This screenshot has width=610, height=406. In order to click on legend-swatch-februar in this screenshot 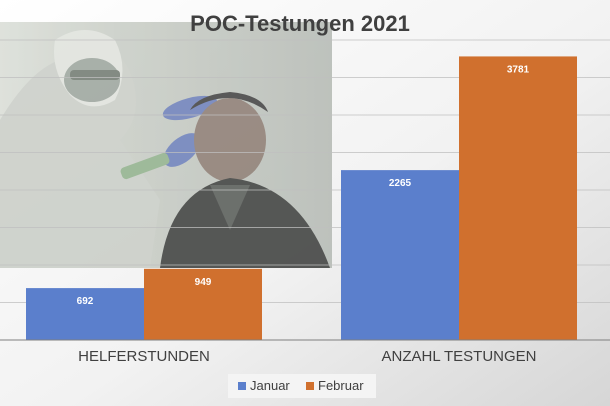, I will do `click(310, 386)`.